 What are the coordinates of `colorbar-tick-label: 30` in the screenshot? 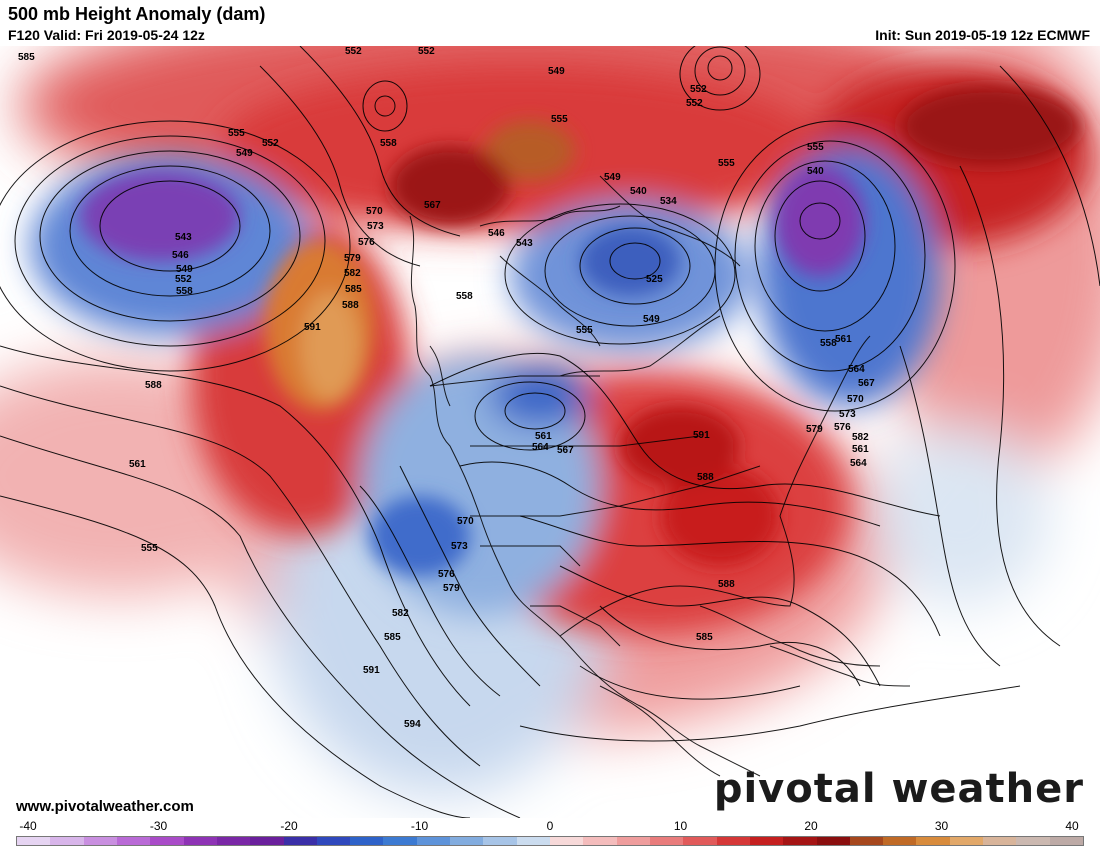 It's located at (941, 826).